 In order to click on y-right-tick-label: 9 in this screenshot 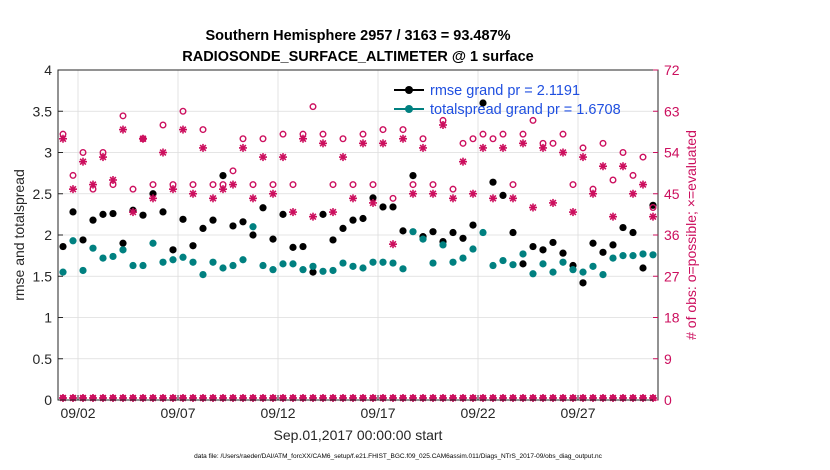, I will do `click(668, 359)`.